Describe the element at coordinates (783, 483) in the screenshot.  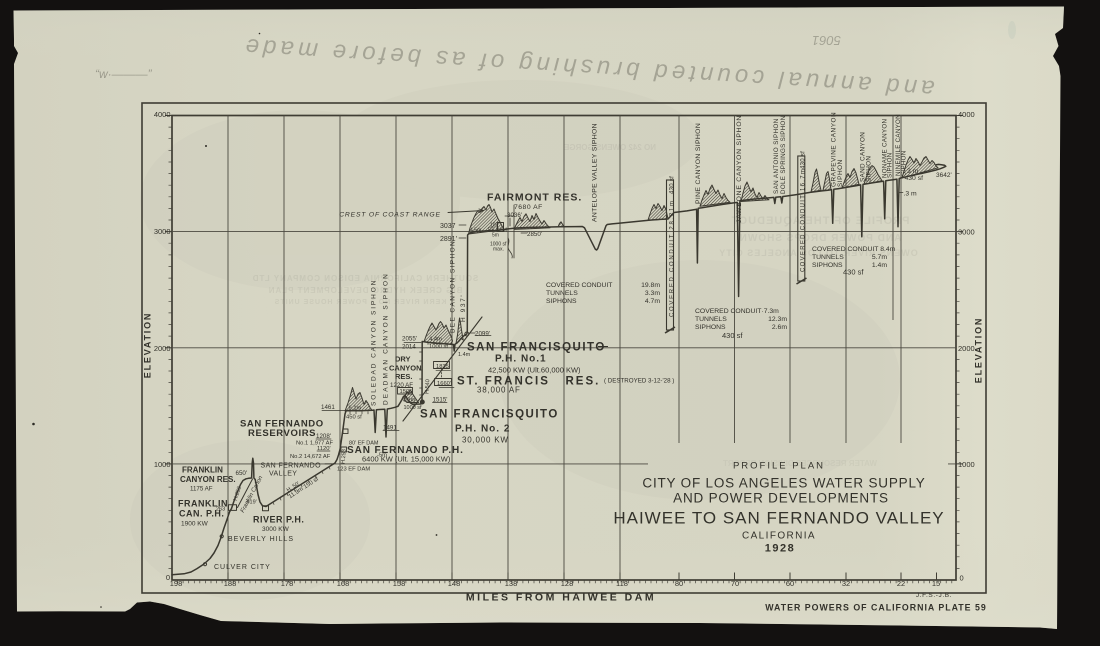
I see `svg-text:CITY OF LOS ANGELES WATER SUPP: CITY OF LOS ANGELES WATER SUPPLY` at that location.